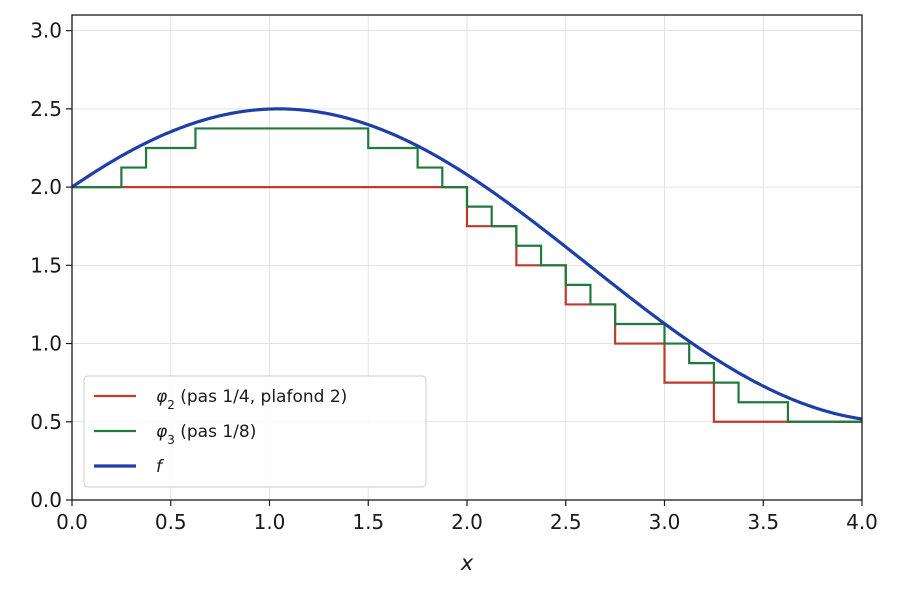 The image size is (899, 592). I want to click on legend-label-2: φ3 (pas 1/8), so click(206, 434).